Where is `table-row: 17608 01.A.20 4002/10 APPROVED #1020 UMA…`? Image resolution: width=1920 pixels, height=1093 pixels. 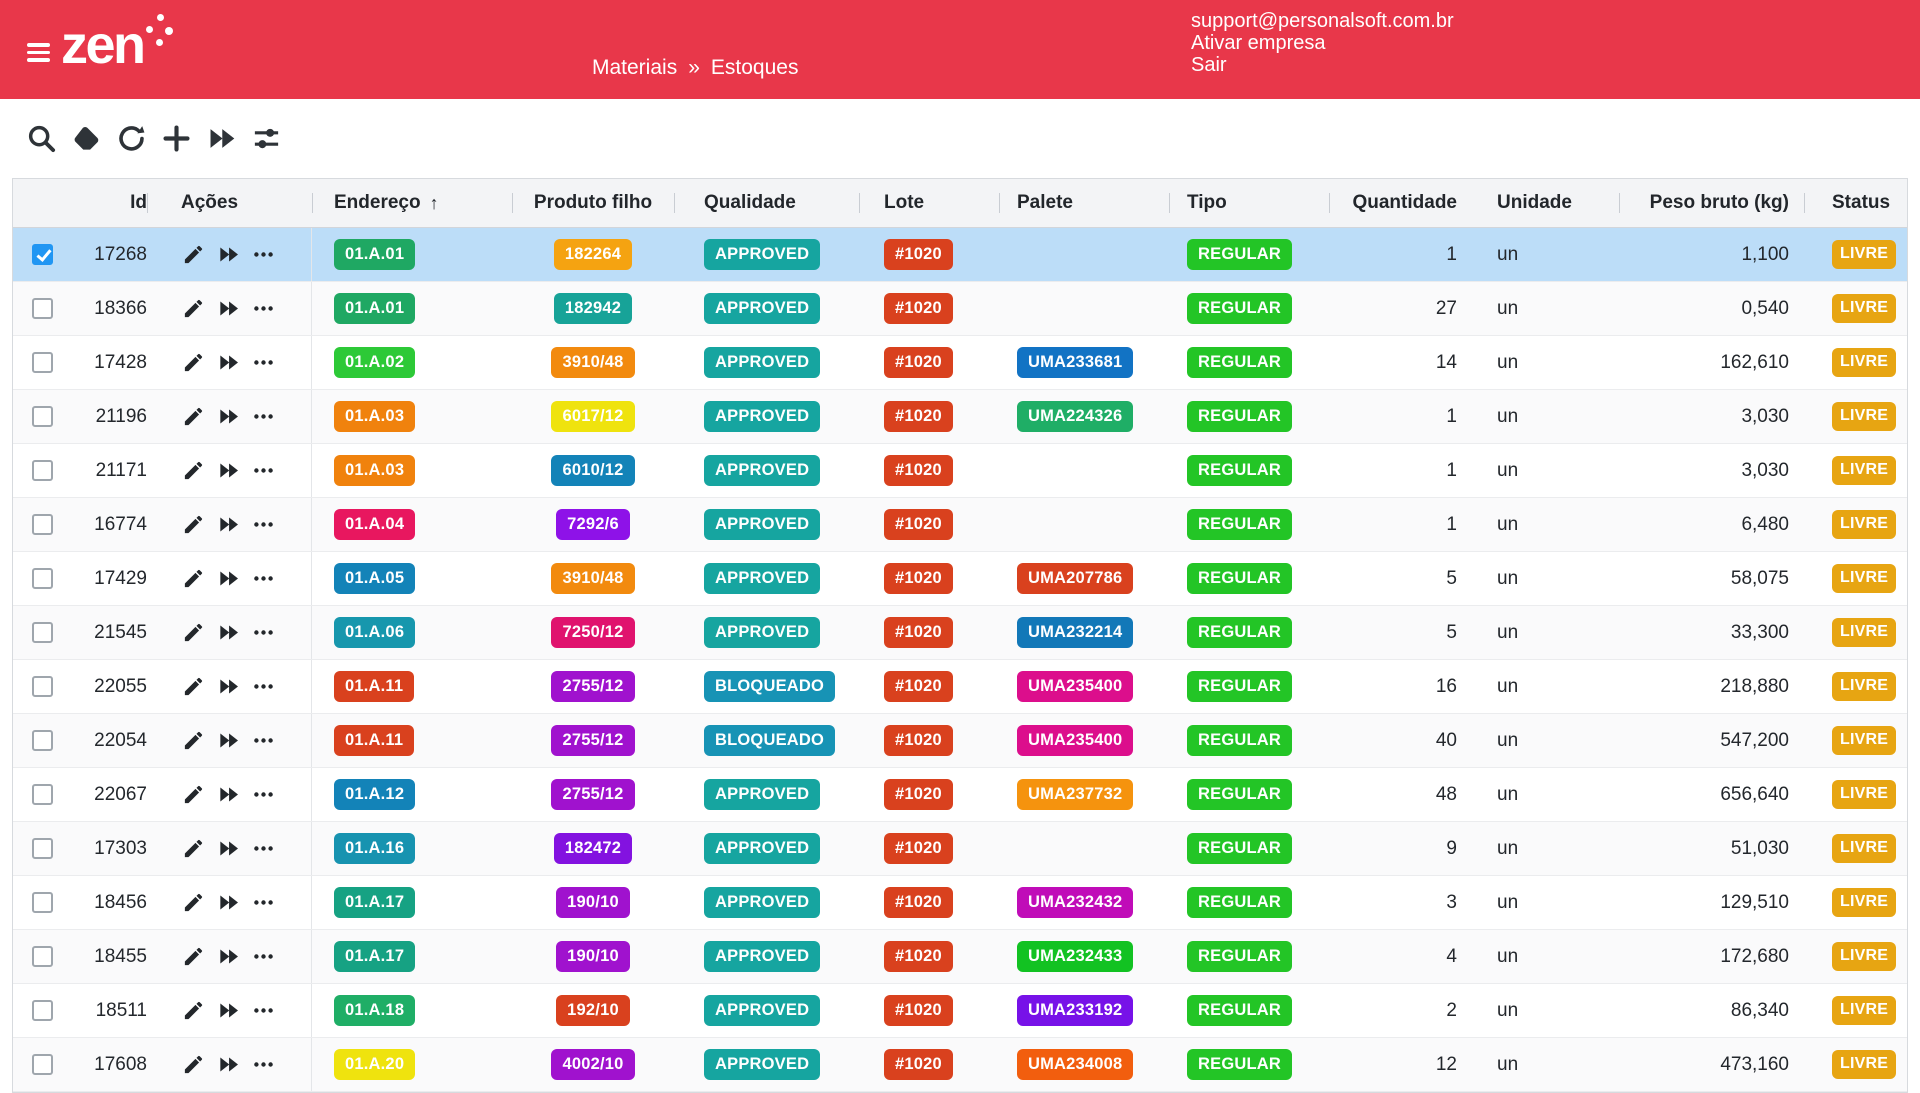
table-row: 17608 01.A.20 4002/10 APPROVED #1020 UMA… is located at coordinates (960, 1065).